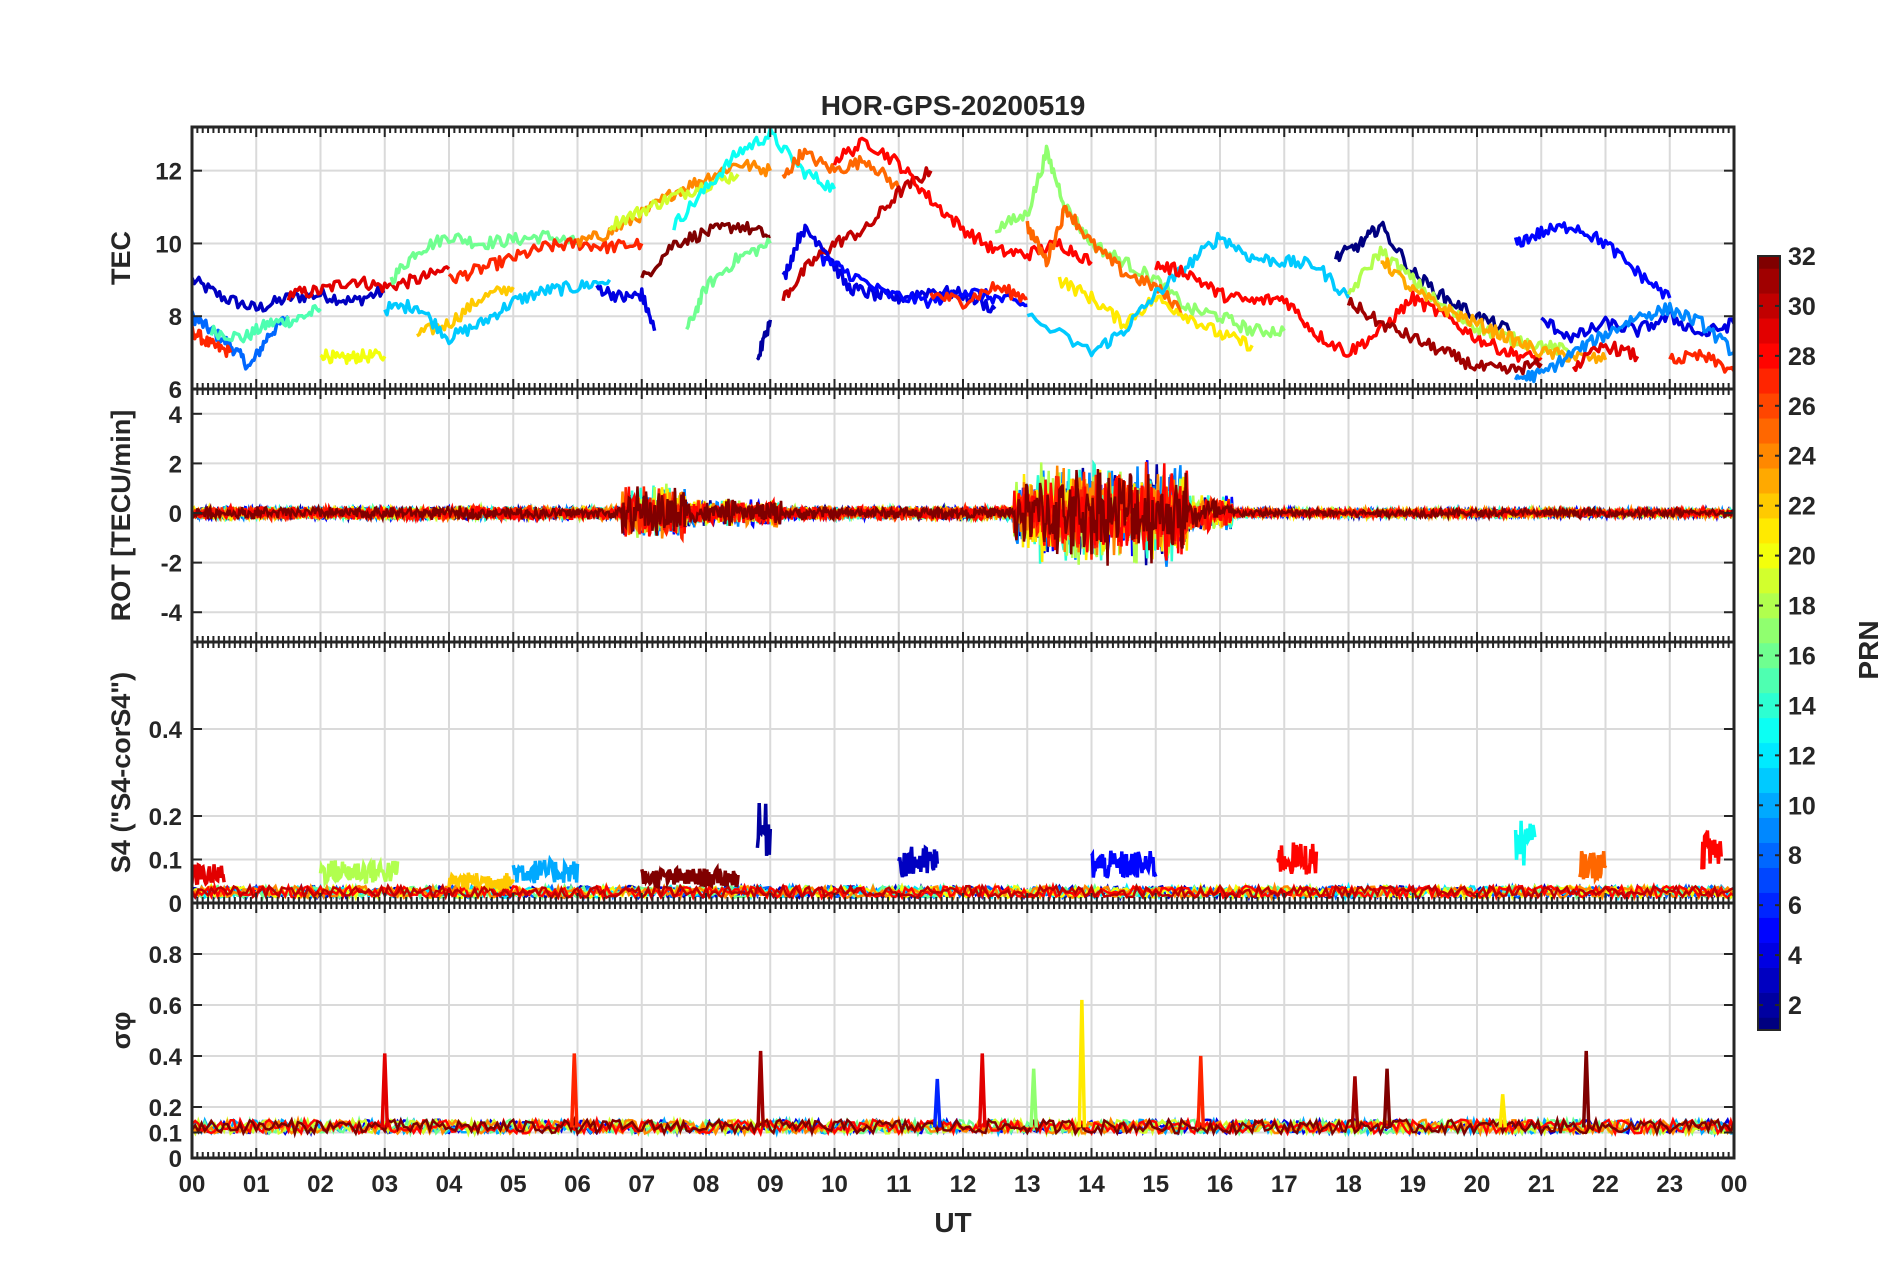  I want to click on y-tick-label: 2, so click(175, 464).